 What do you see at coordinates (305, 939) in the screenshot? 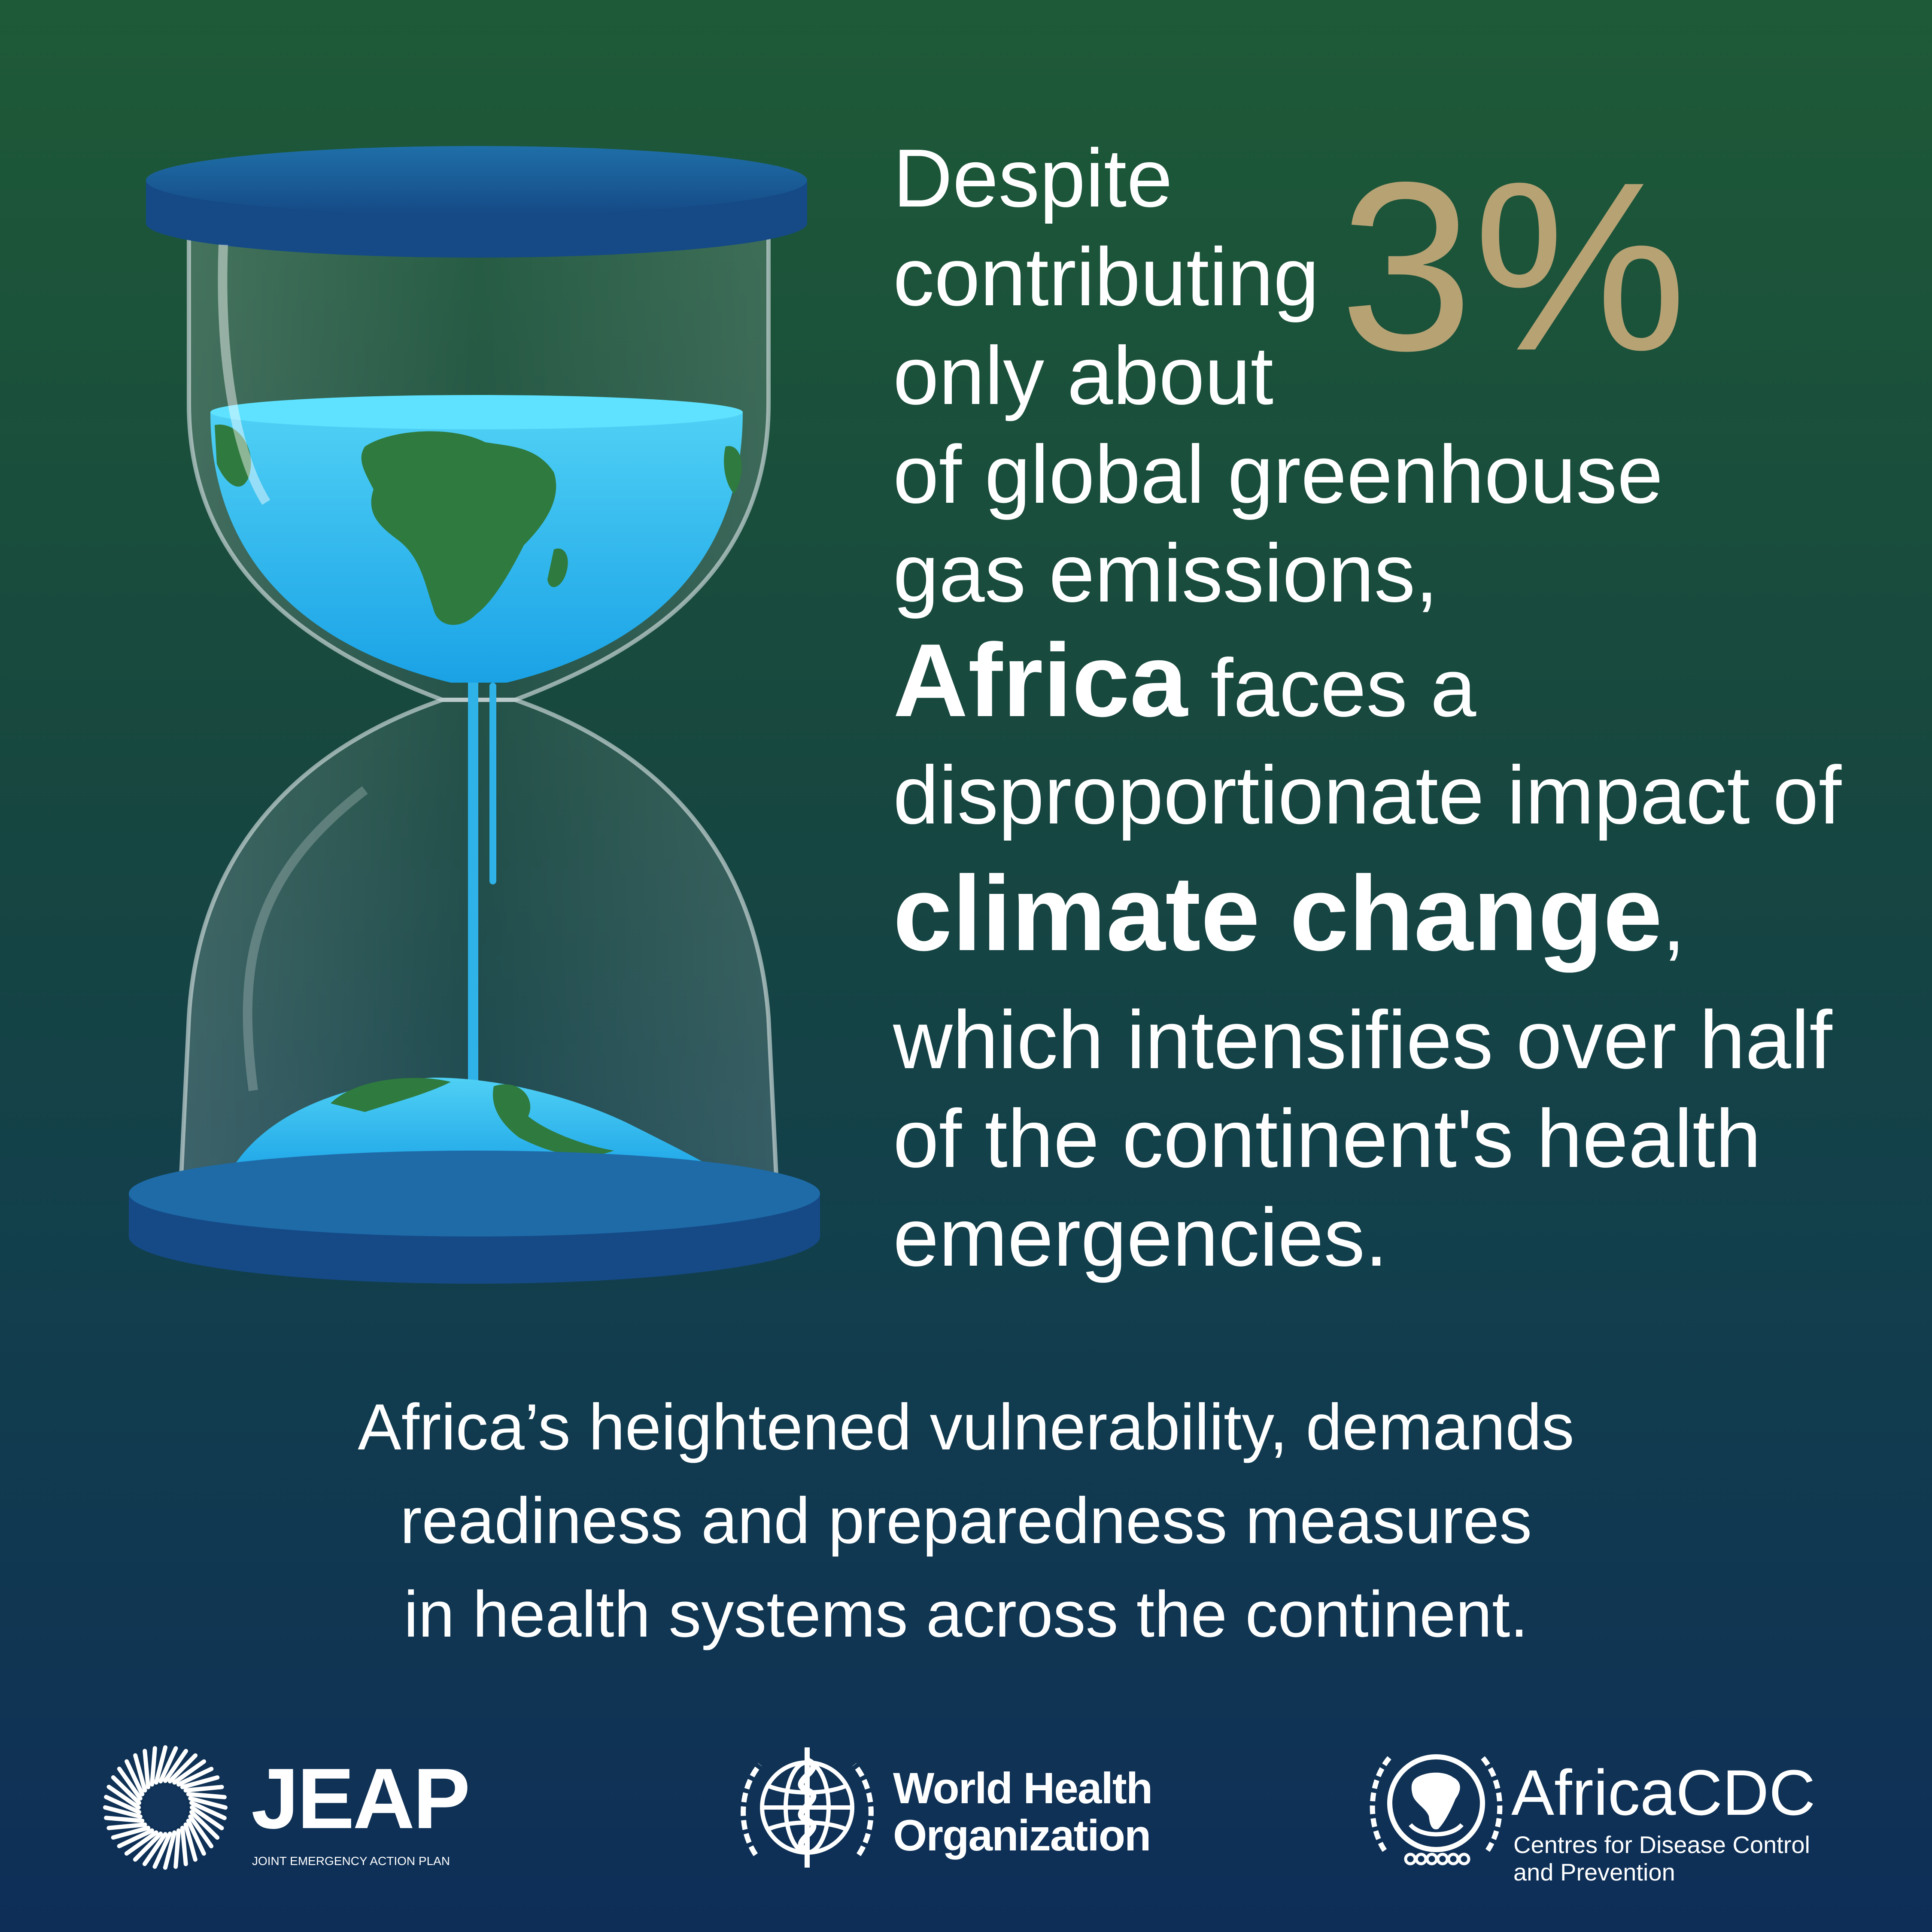
I see `glass-highlight-lower` at bounding box center [305, 939].